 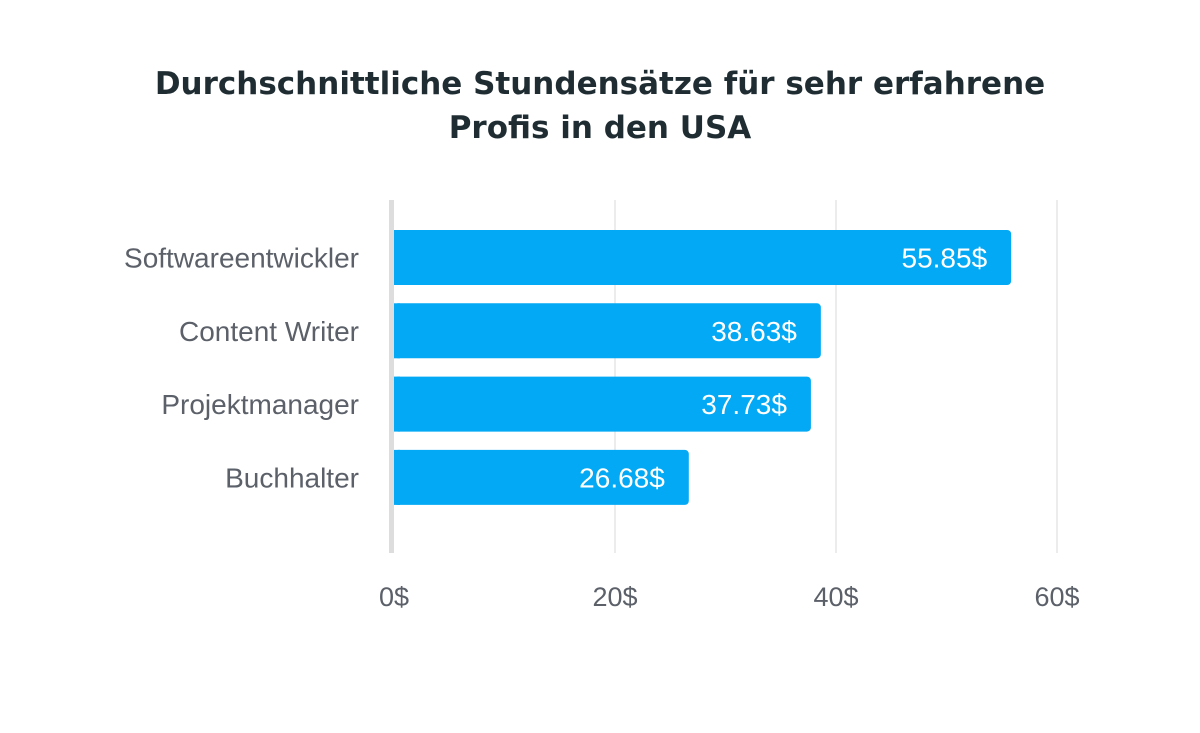 What do you see at coordinates (269, 331) in the screenshot?
I see `category-label-2: Content Writer` at bounding box center [269, 331].